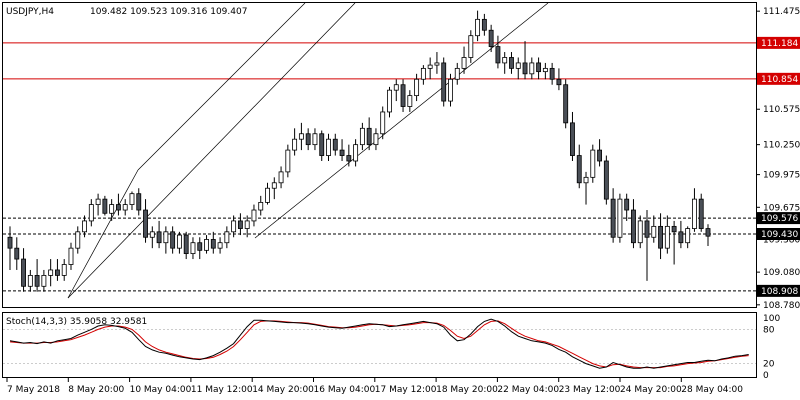 The image size is (800, 400). What do you see at coordinates (168, 12) in the screenshot?
I see `chart-ohlc: 109.482 109.523 109.316 109.407` at bounding box center [168, 12].